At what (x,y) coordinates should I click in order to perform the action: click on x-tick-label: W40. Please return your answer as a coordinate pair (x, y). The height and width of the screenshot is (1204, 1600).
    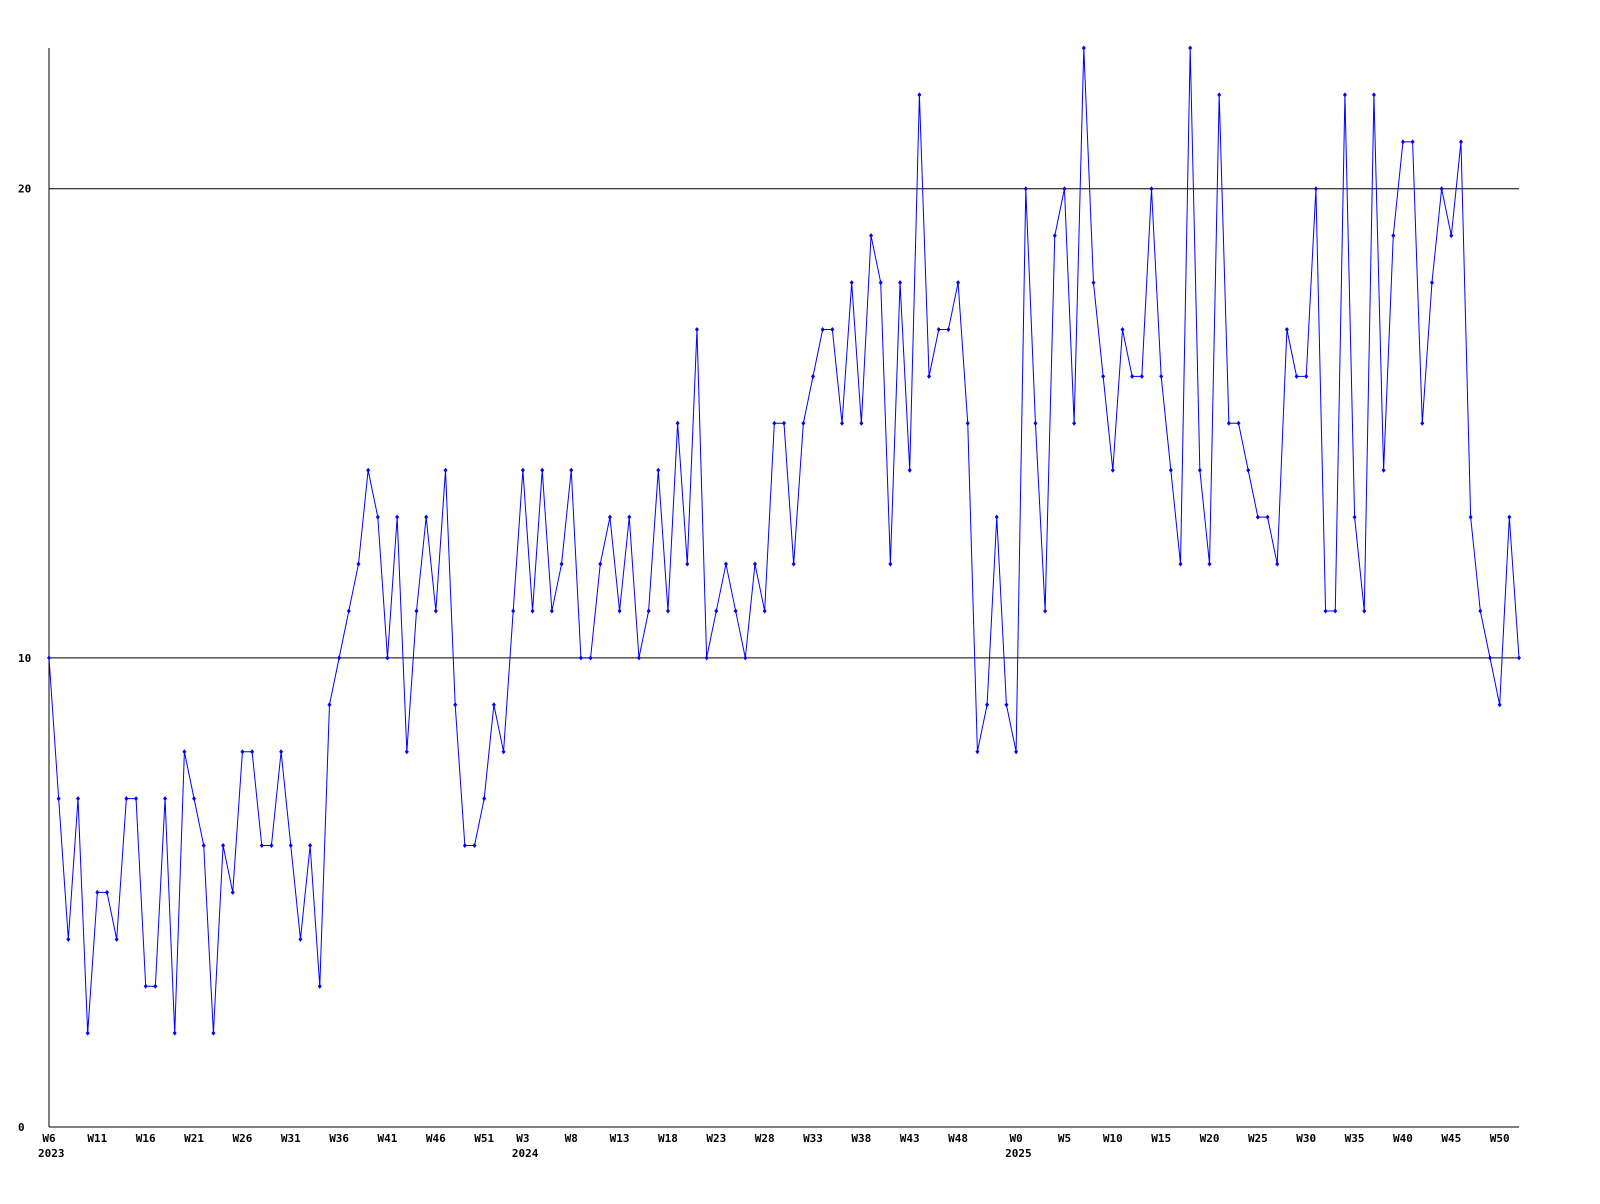
    Looking at the image, I should click on (1403, 1138).